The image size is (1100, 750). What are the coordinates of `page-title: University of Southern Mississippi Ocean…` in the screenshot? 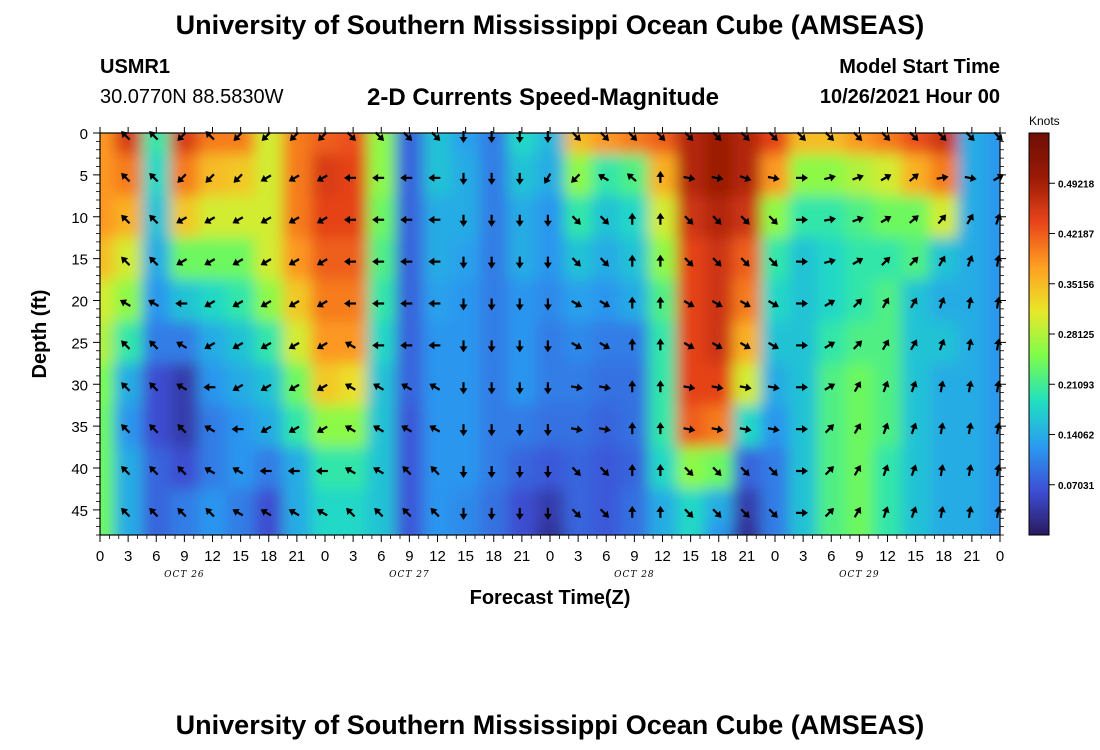 It's located at (550, 25).